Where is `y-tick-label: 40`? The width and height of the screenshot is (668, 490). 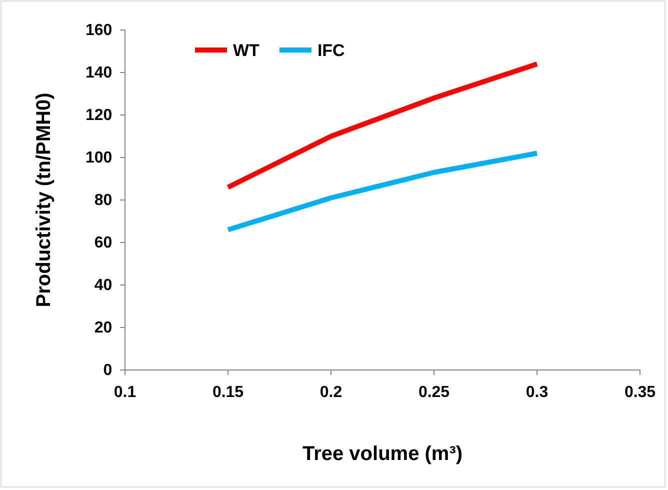
y-tick-label: 40 is located at coordinates (103, 285).